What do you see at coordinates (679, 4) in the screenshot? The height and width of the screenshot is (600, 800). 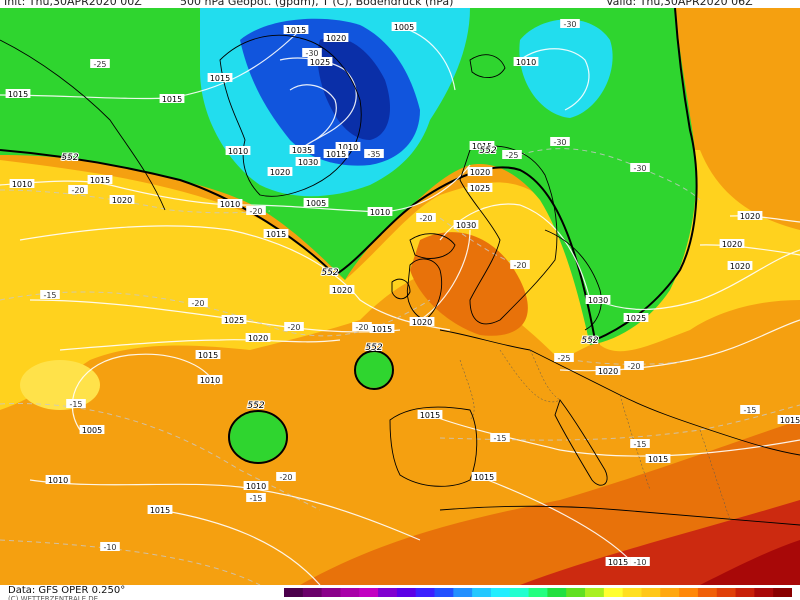 I see `valid-time-text: Valid: Thu,30APR2020 06Z` at bounding box center [679, 4].